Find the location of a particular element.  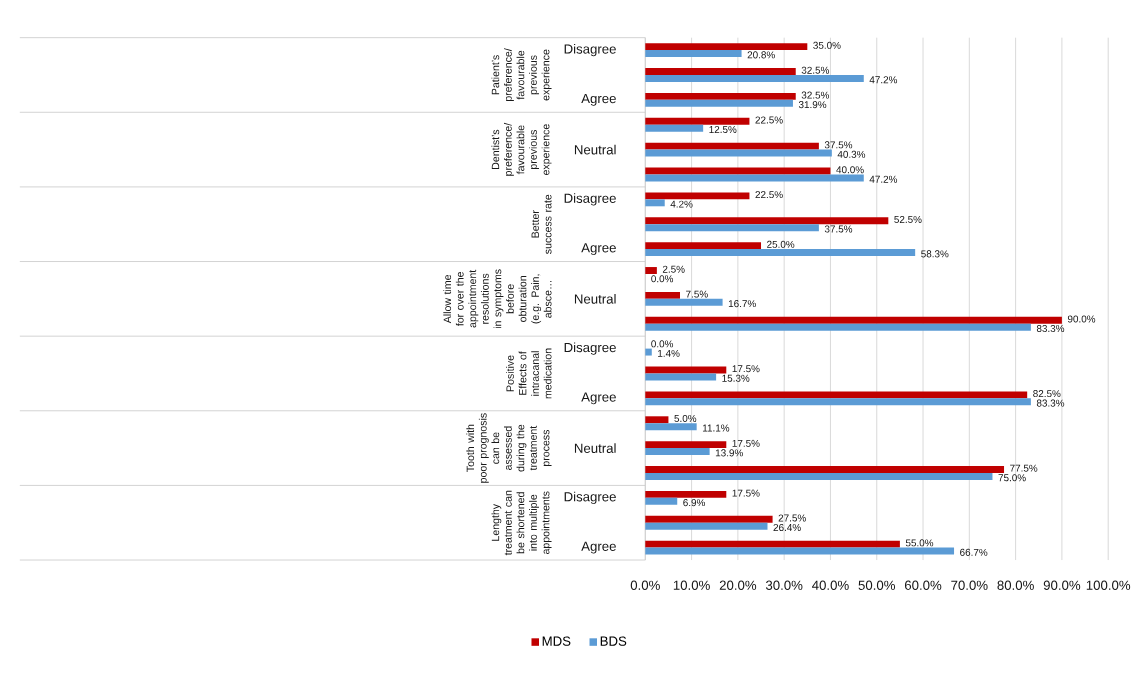

data-label: 27.5% is located at coordinates (792, 518).